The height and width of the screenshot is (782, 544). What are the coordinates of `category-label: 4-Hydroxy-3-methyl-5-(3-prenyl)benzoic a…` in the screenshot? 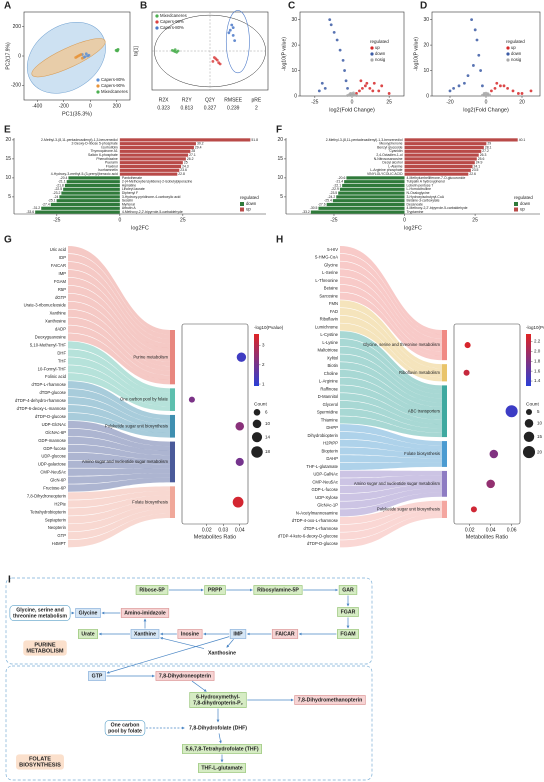 It's located at (84, 174).